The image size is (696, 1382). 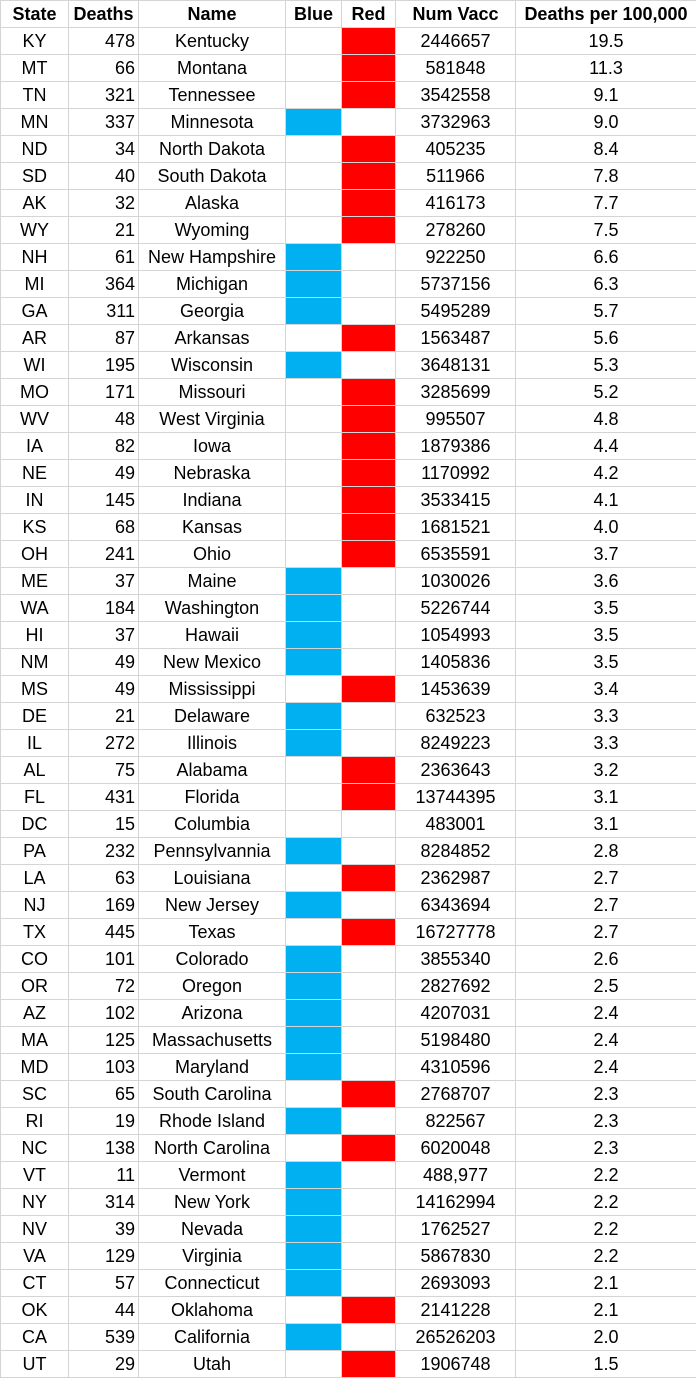 I want to click on cell-num-vacc: 1453639, so click(x=455, y=689).